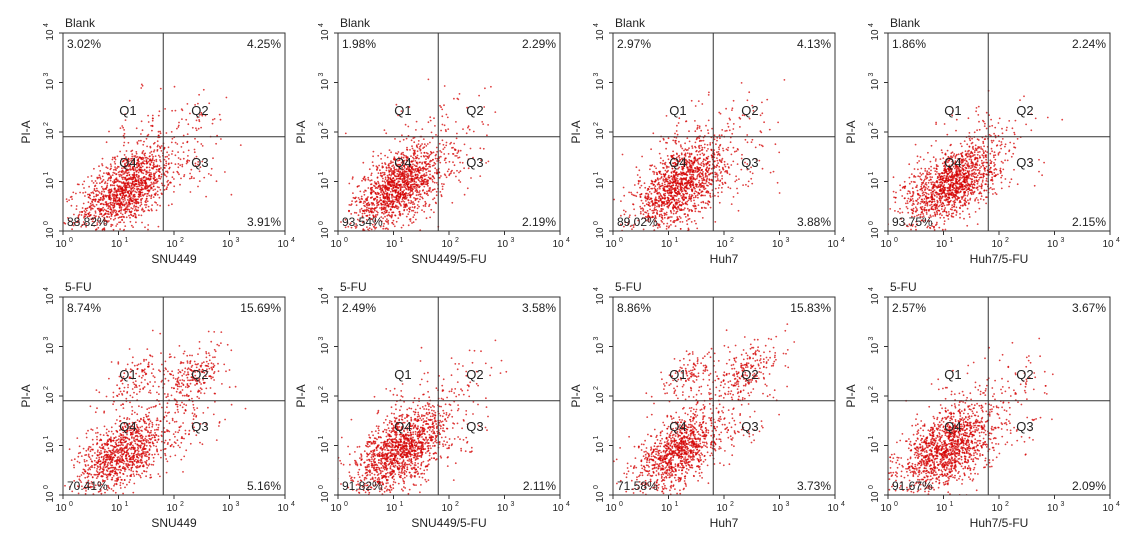  I want to click on x-axis-label: SNU449, so click(174, 259).